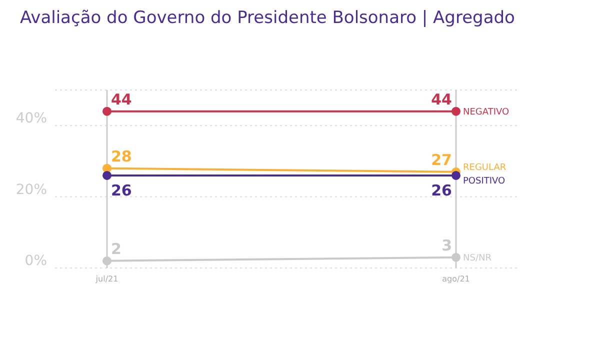  Describe the element at coordinates (441, 159) in the screenshot. I see `data-label: 27` at that location.